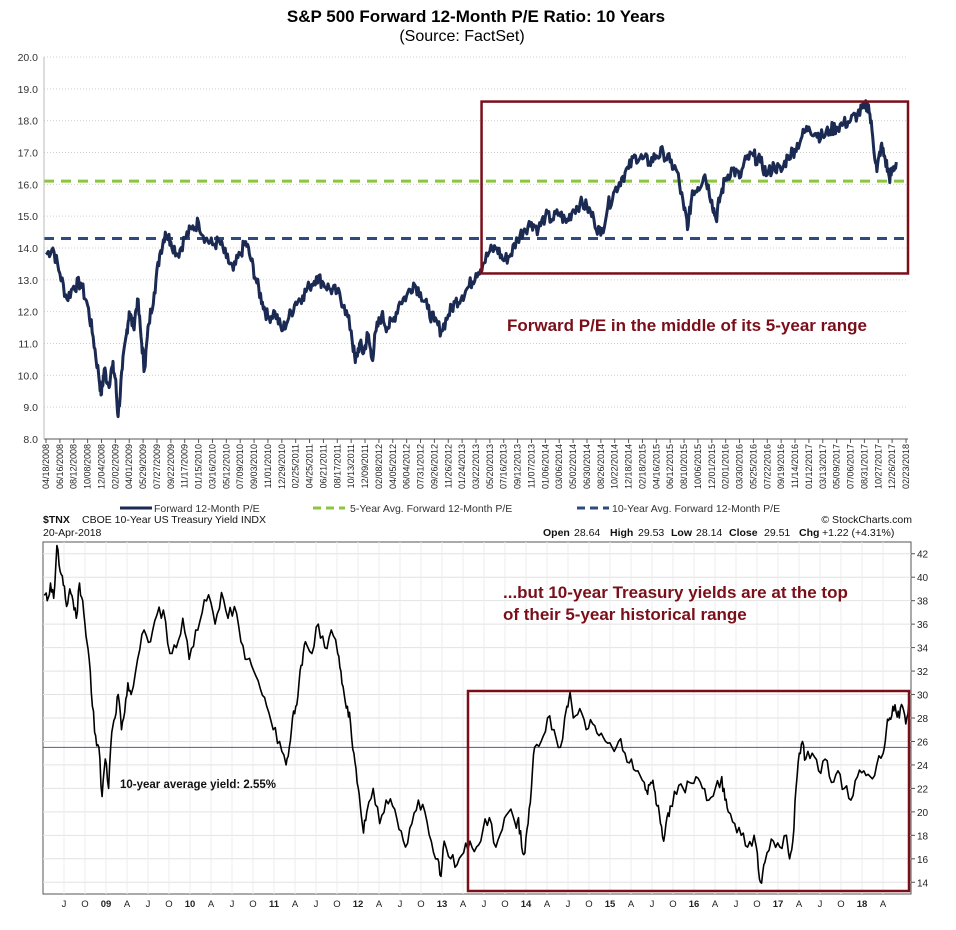 This screenshot has width=956, height=930. Describe the element at coordinates (923, 742) in the screenshot. I see `tnx-y-tick-label: 26` at that location.